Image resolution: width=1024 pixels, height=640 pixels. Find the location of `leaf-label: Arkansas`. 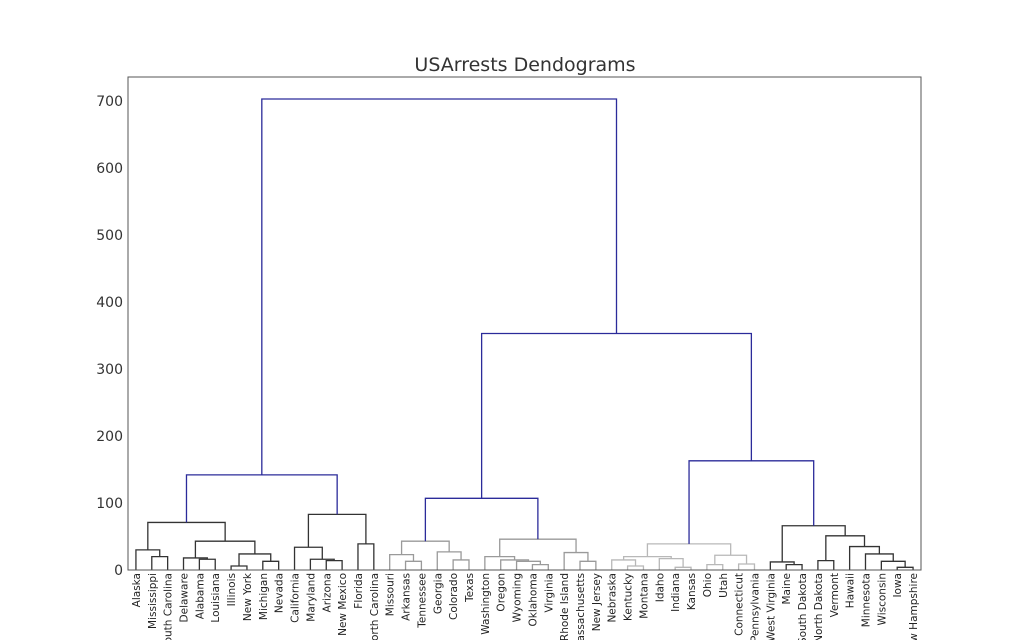

leaf-label: Arkansas is located at coordinates (407, 597).